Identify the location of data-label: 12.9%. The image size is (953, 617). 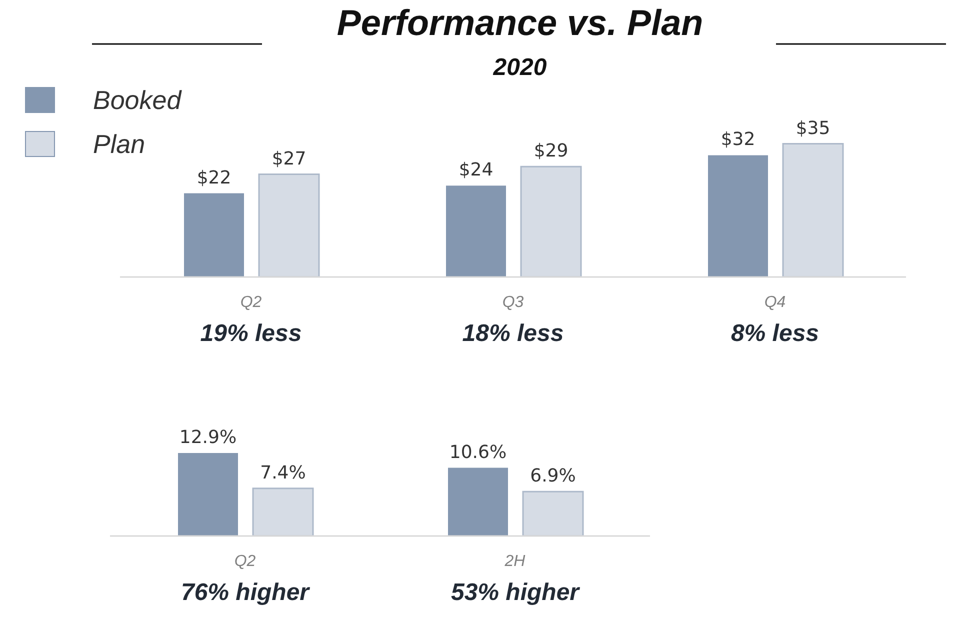
(208, 437).